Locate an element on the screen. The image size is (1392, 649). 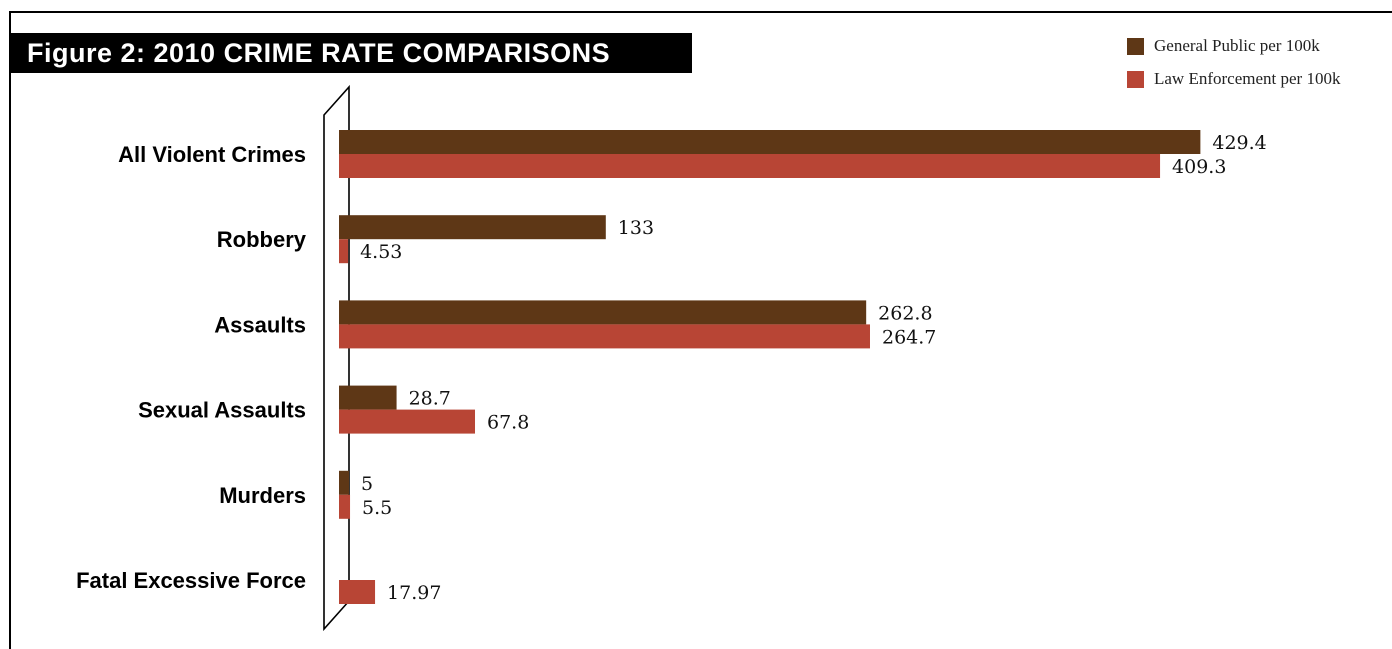
bar-law-enforcement-fatal-excessive-force is located at coordinates (357, 592).